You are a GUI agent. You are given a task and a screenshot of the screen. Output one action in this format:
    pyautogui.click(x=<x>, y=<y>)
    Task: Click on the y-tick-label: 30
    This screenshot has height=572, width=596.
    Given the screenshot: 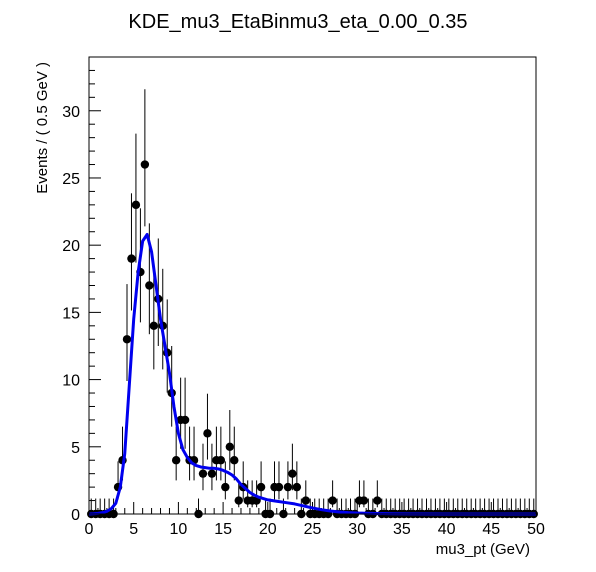 What is the action you would take?
    pyautogui.click(x=71, y=112)
    